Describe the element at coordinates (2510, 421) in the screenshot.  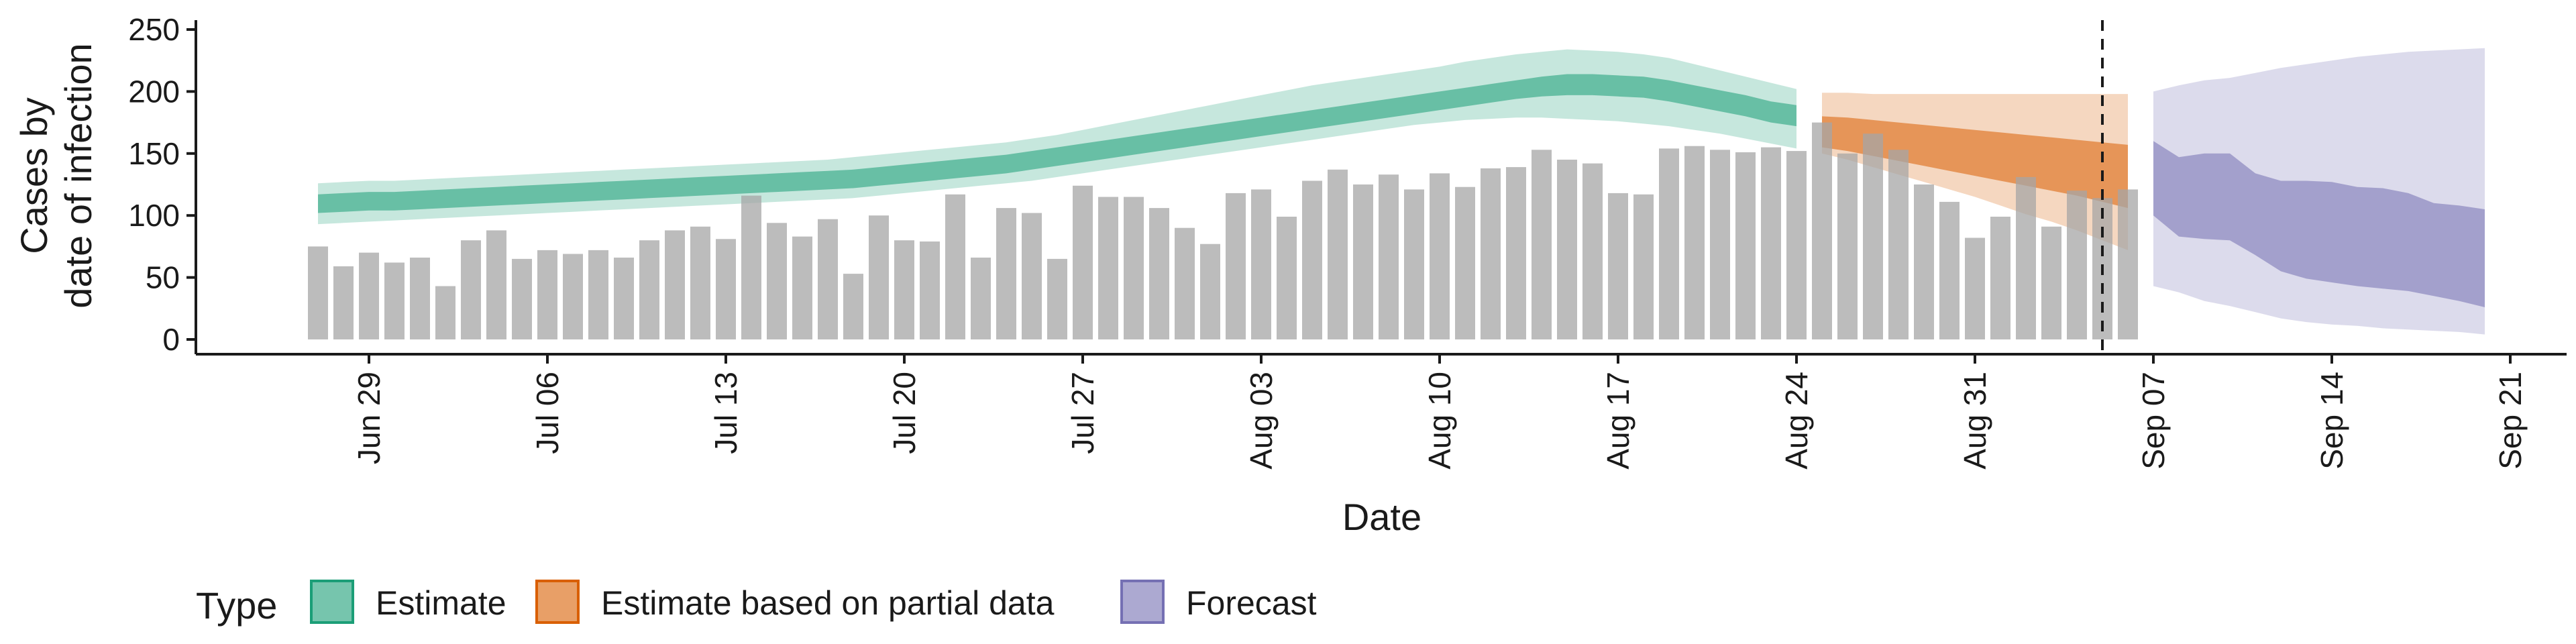
I see `x-tick-label: Sep 21` at that location.